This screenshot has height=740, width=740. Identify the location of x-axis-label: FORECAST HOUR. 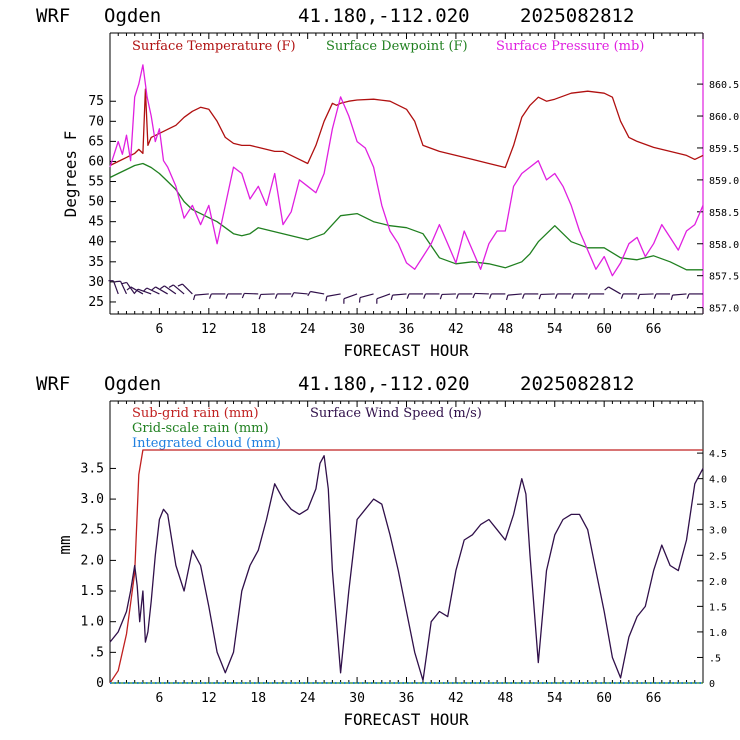
(406, 350).